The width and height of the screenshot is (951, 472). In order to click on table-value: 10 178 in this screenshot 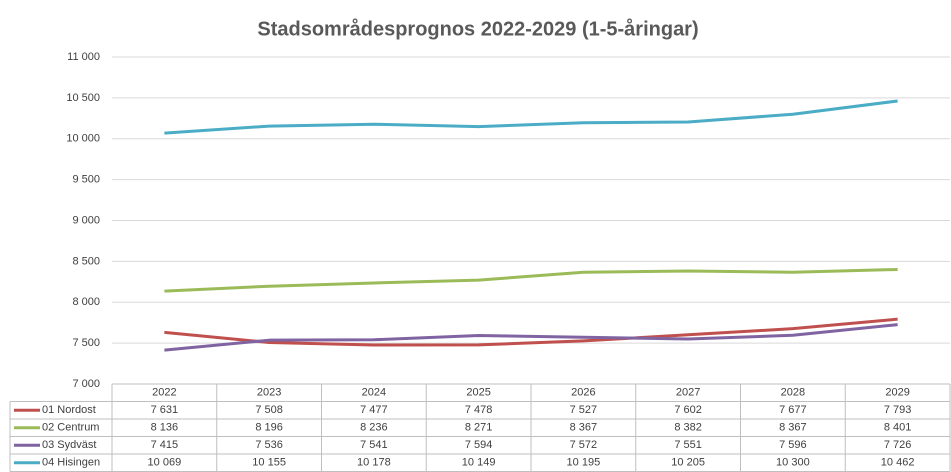, I will do `click(374, 463)`.